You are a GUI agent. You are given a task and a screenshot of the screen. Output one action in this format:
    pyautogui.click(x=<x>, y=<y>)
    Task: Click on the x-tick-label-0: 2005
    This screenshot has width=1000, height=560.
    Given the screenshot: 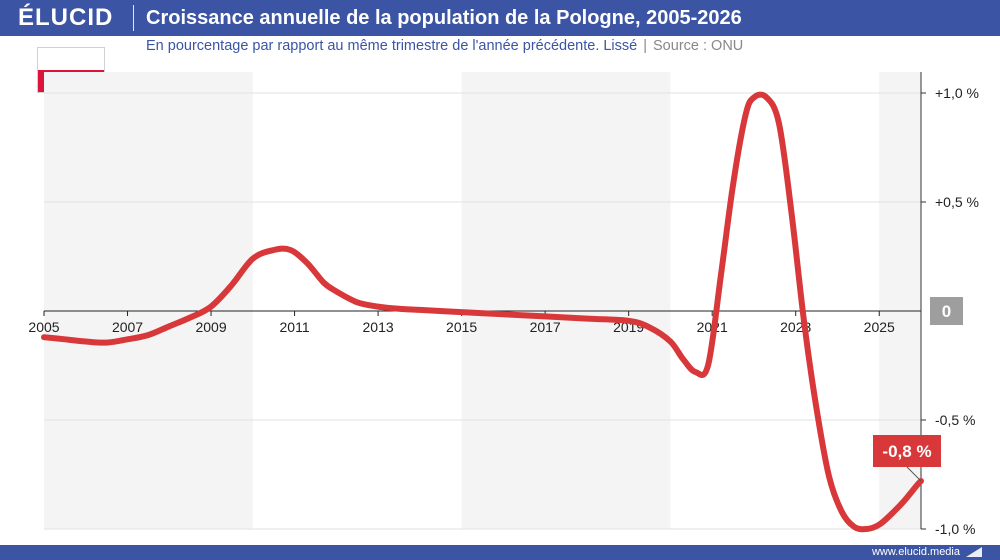 What is the action you would take?
    pyautogui.click(x=43, y=327)
    